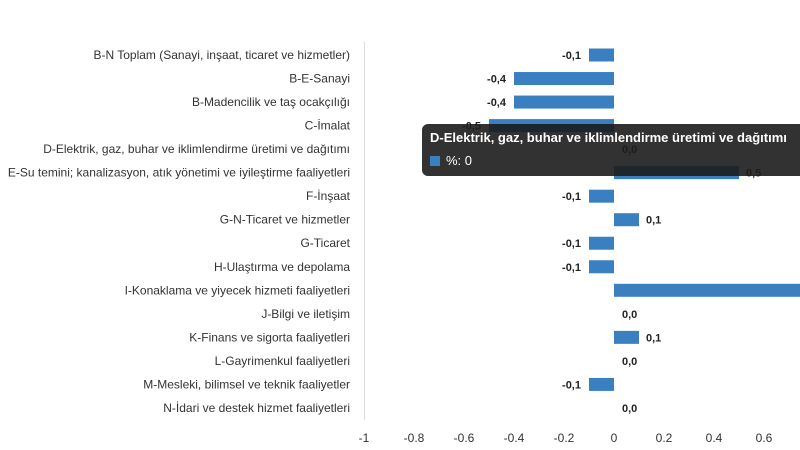  Describe the element at coordinates (271, 102) in the screenshot. I see `category-label: B-Madencilik ve taş ocakçılığı` at that location.